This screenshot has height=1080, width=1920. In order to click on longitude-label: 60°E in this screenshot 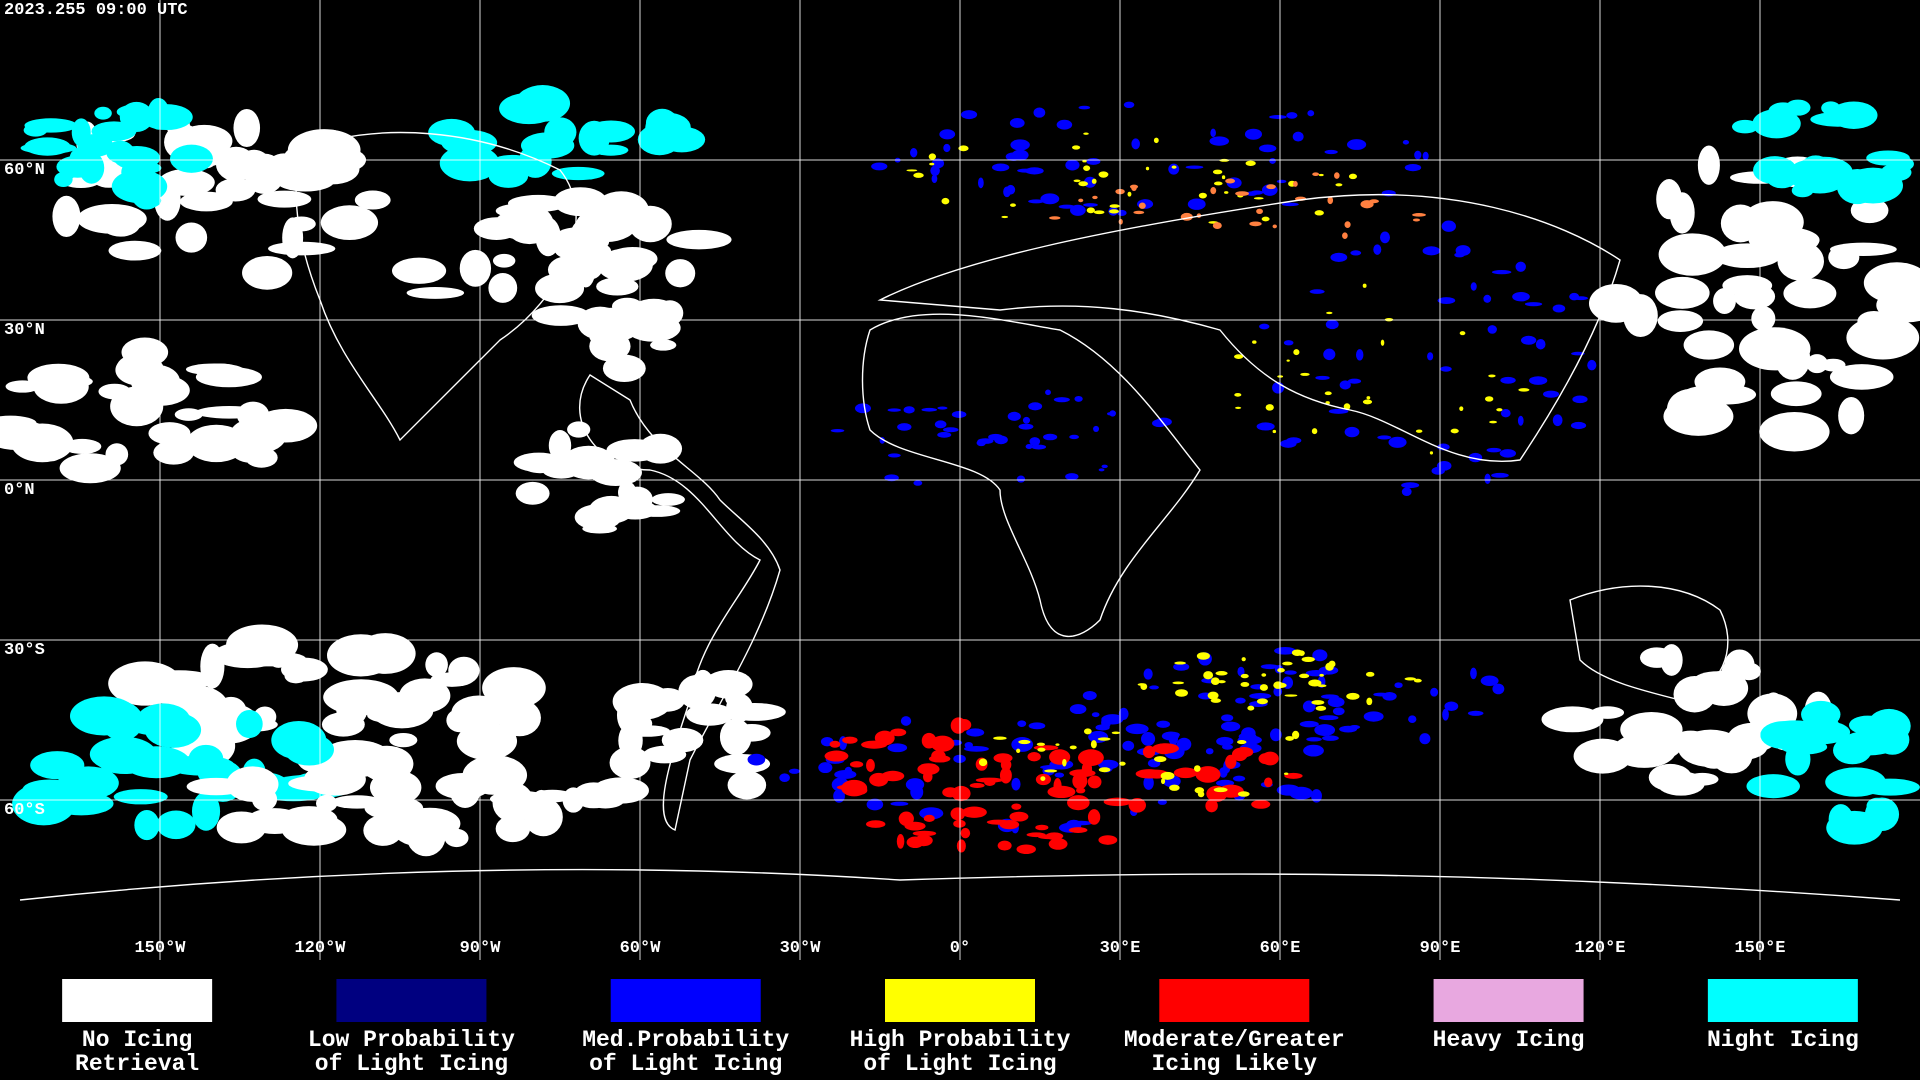, I will do `click(1280, 948)`.